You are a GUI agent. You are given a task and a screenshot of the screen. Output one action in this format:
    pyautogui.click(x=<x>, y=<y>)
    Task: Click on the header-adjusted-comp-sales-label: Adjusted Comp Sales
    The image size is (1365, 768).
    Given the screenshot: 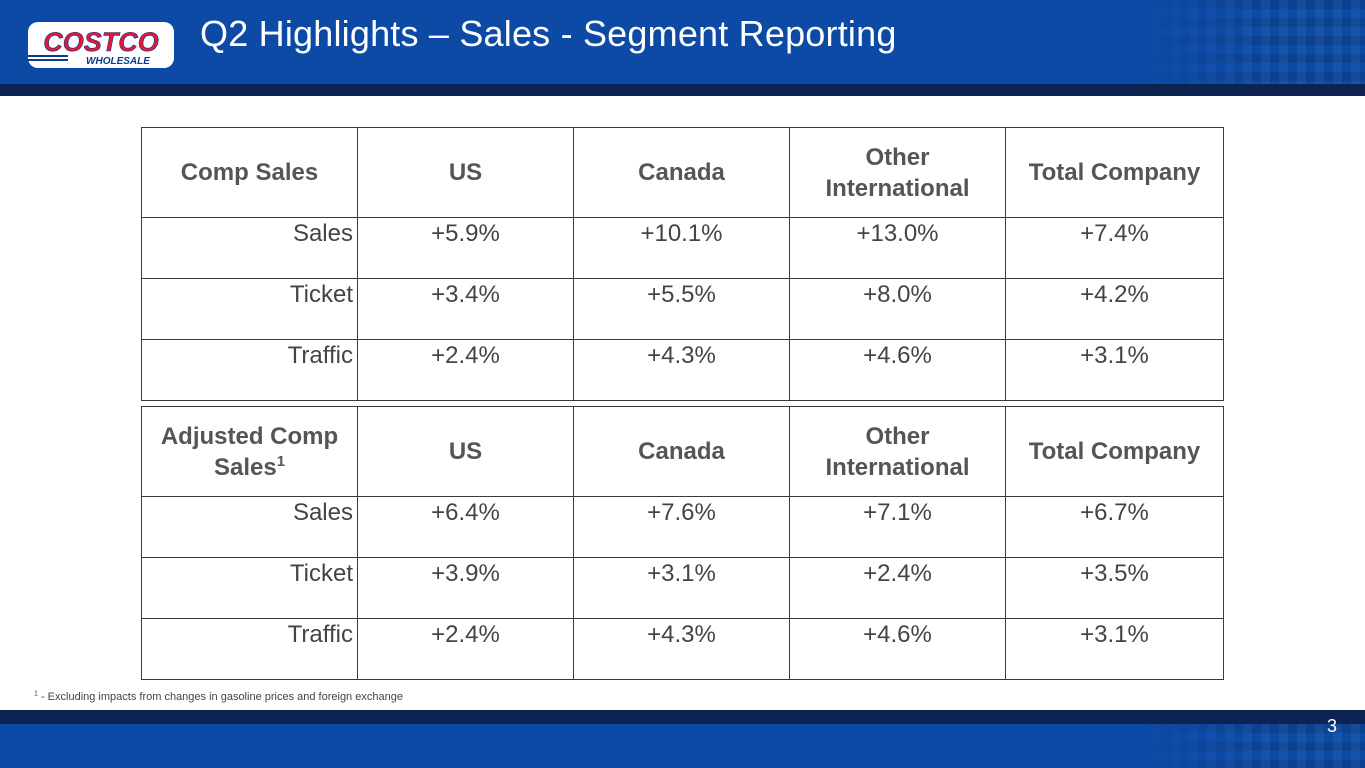 What is the action you would take?
    pyautogui.click(x=249, y=451)
    